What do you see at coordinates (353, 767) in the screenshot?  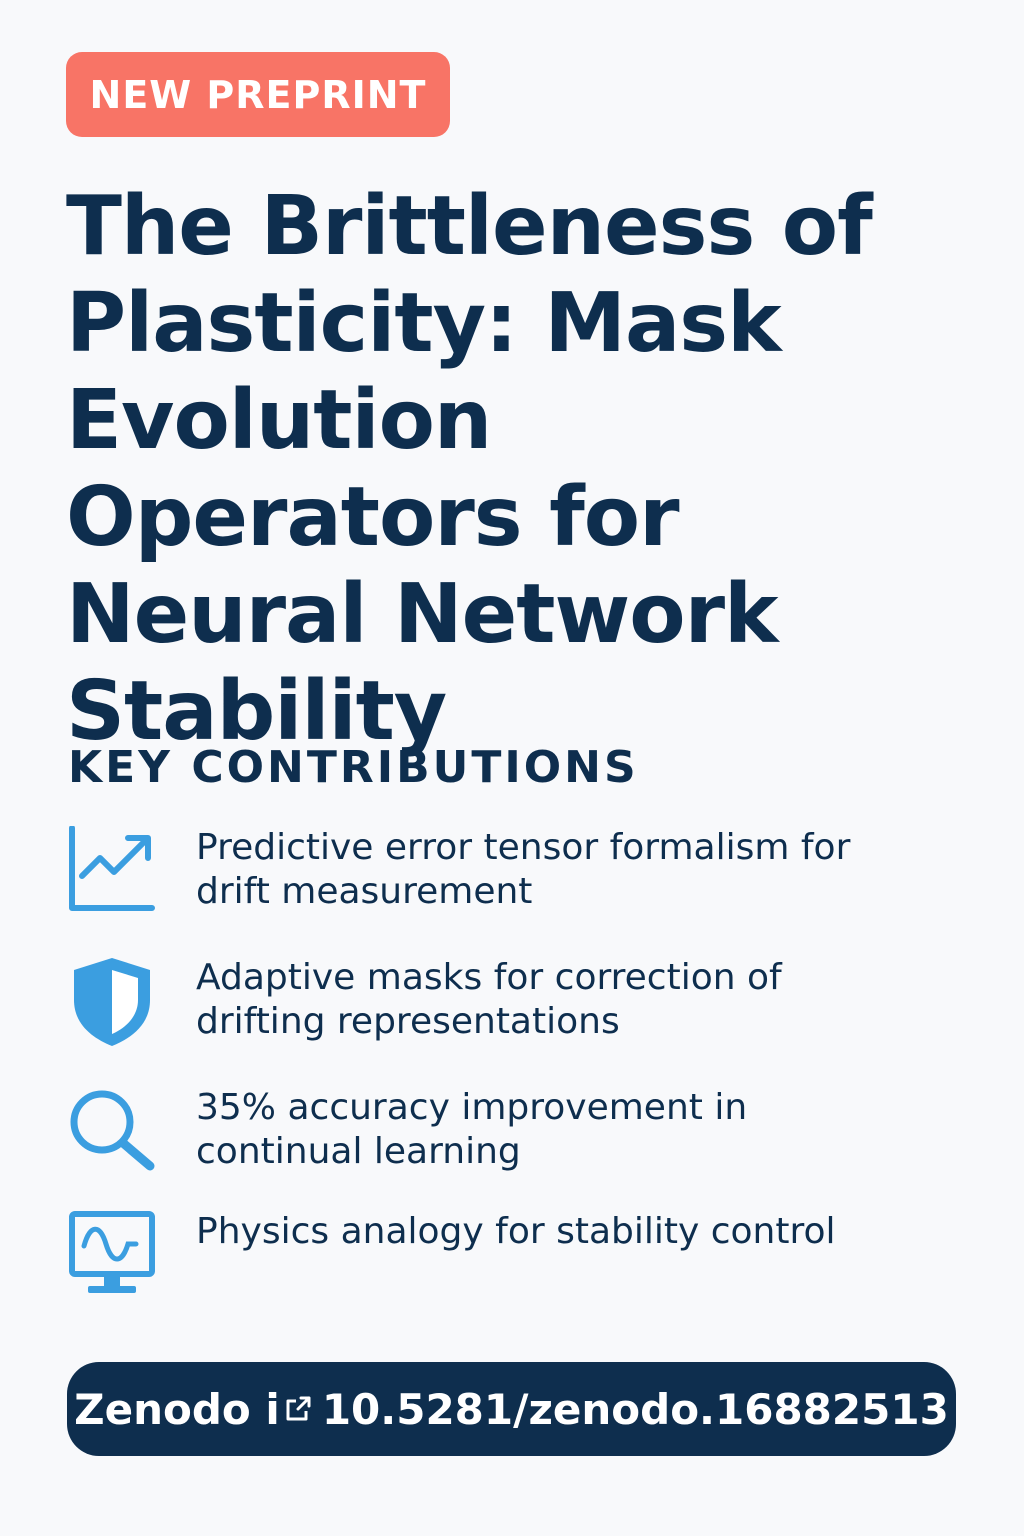 I see `key-contributions-heading: KEY CONTRIBUTIONS` at bounding box center [353, 767].